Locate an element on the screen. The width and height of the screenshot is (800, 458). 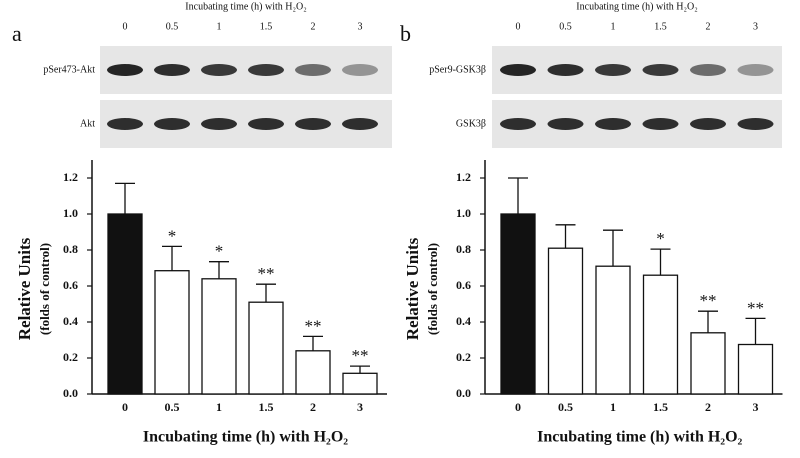
y-tick-label: 0.8 is located at coordinates (463, 249).